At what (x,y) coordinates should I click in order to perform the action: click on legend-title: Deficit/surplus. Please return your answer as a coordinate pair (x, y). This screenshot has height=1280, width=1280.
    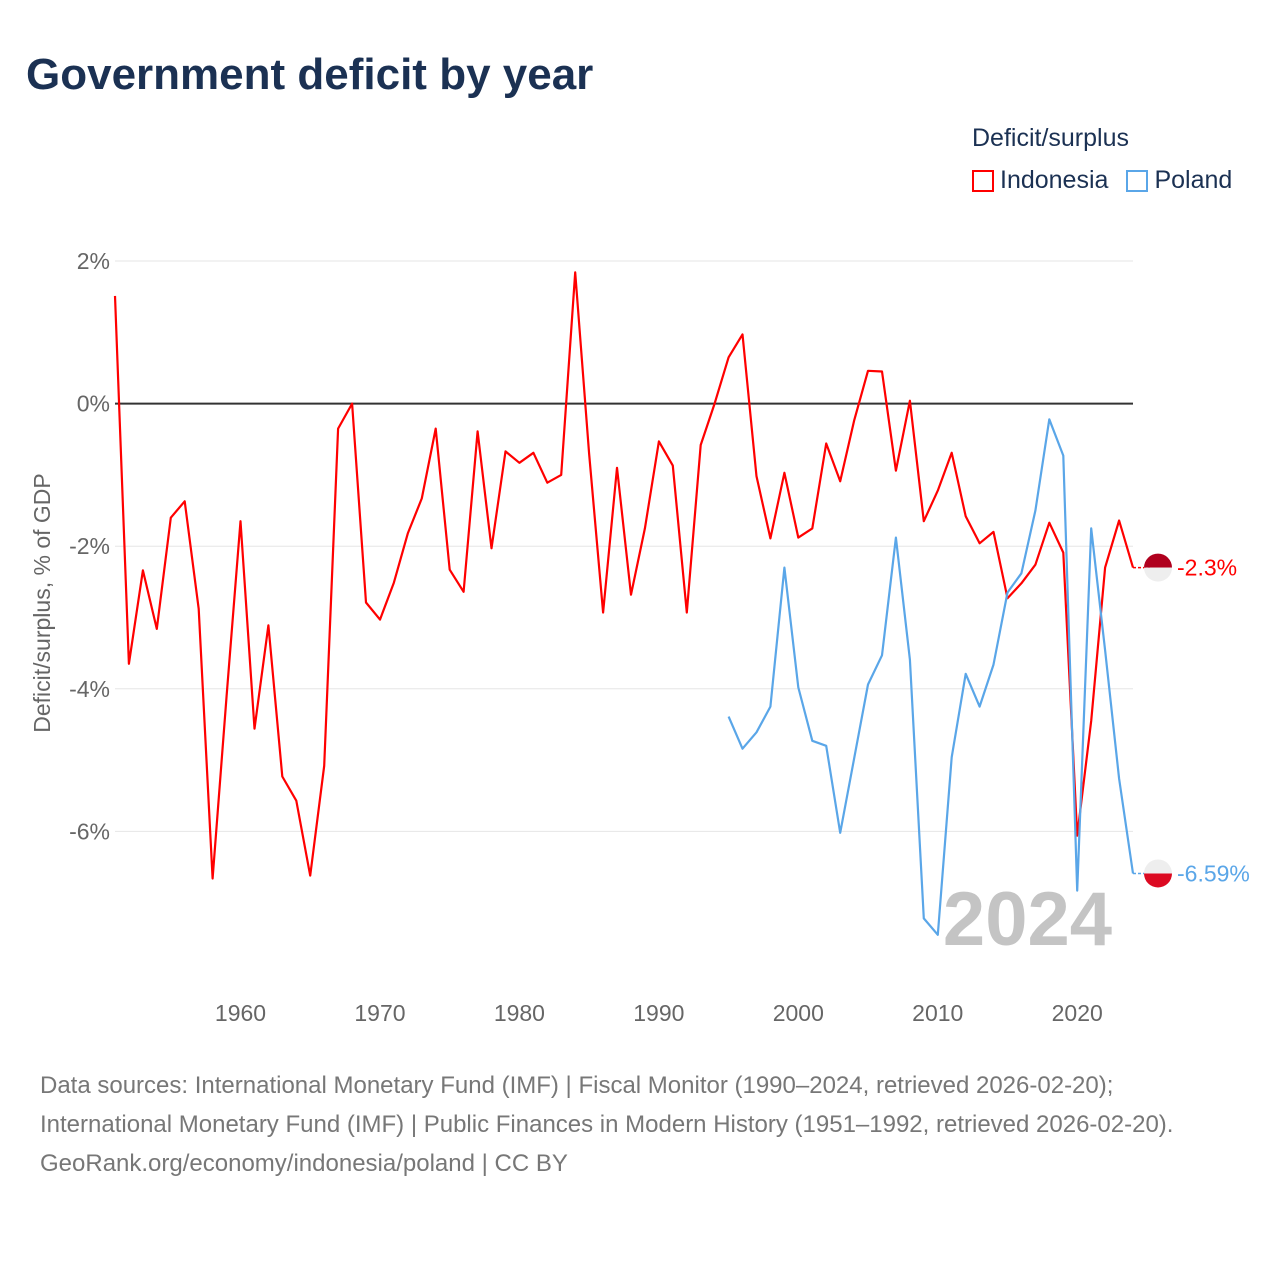
    Looking at the image, I should click on (1050, 138).